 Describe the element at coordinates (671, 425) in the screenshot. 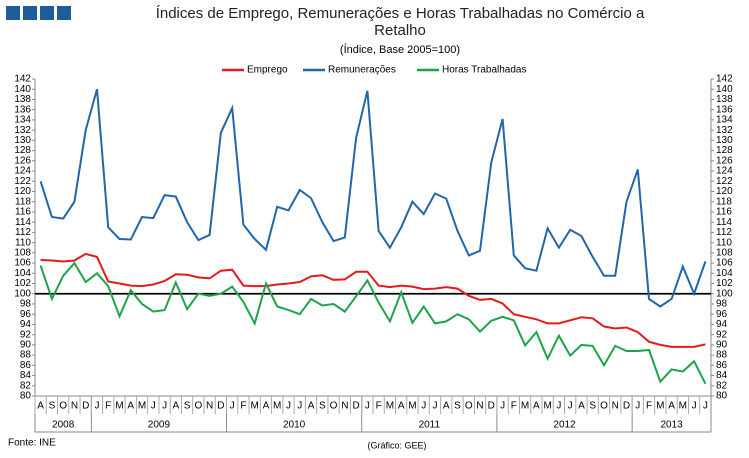

I see `year-label: 2013` at that location.